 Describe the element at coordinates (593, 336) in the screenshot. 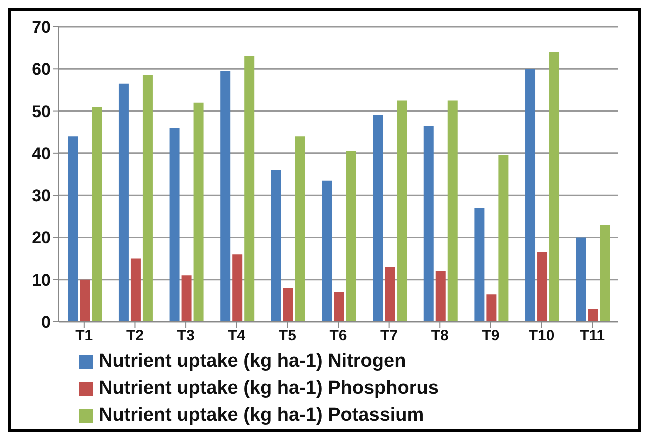

I see `x-tick-label: T11` at that location.